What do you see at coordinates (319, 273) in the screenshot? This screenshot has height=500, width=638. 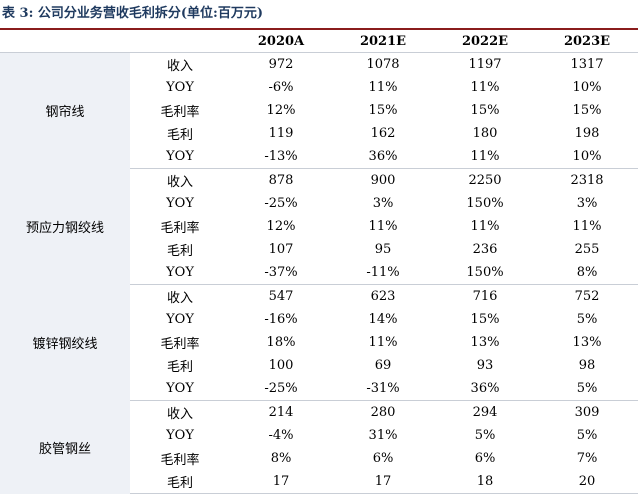 I see `table-row: YOY -37% -11% 150% 8%` at bounding box center [319, 273].